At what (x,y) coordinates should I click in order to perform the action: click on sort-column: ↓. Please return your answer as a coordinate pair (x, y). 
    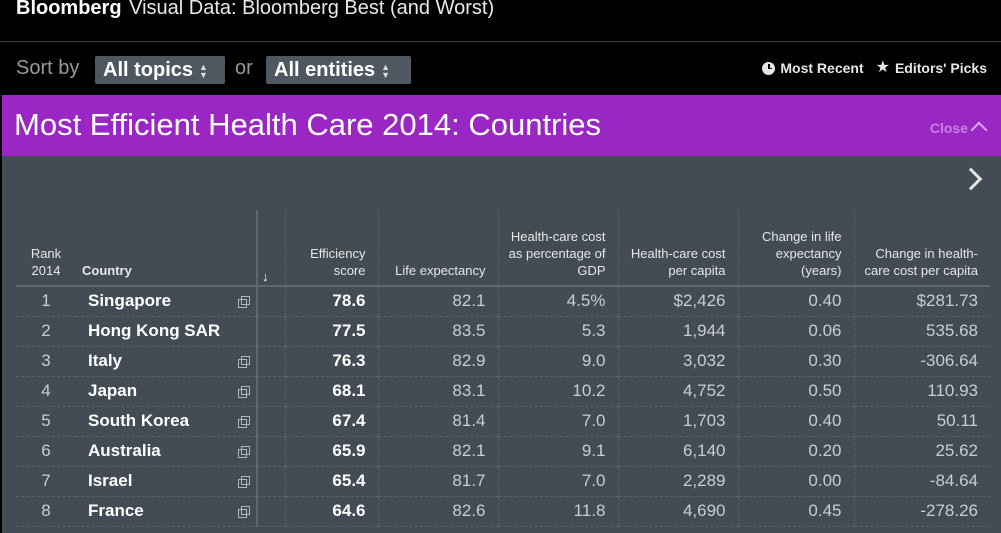
    Looking at the image, I should click on (270, 248).